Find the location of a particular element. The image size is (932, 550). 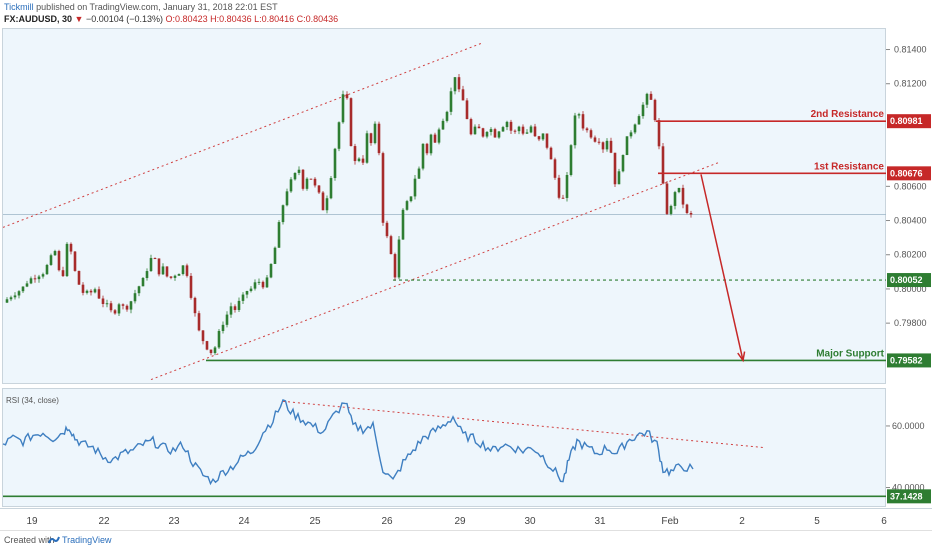

author-link: Tickmill is located at coordinates (19, 7).